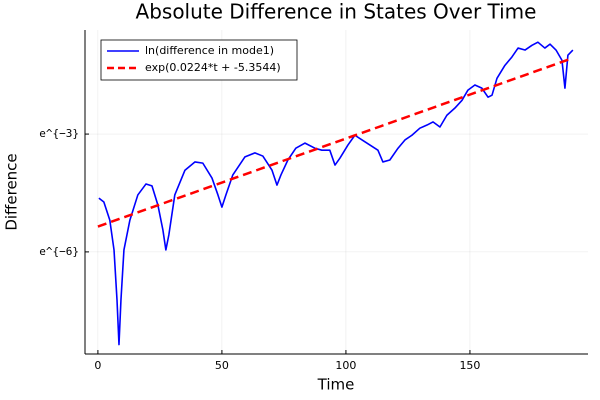  I want to click on legend-box, so click(199, 60).